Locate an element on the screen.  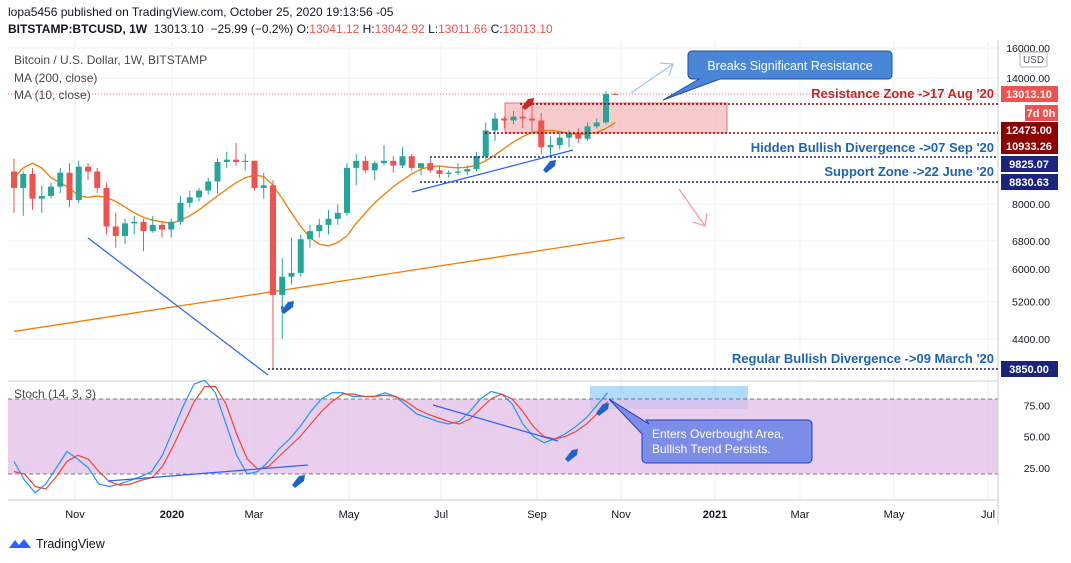
stoch-d-line is located at coordinates (311, 437).